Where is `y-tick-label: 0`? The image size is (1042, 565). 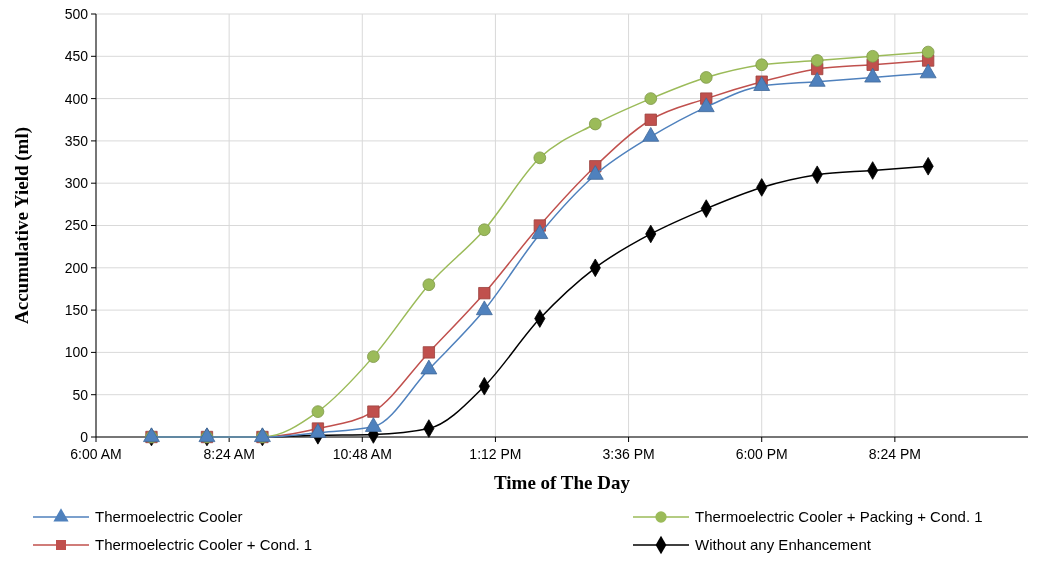 y-tick-label: 0 is located at coordinates (84, 436).